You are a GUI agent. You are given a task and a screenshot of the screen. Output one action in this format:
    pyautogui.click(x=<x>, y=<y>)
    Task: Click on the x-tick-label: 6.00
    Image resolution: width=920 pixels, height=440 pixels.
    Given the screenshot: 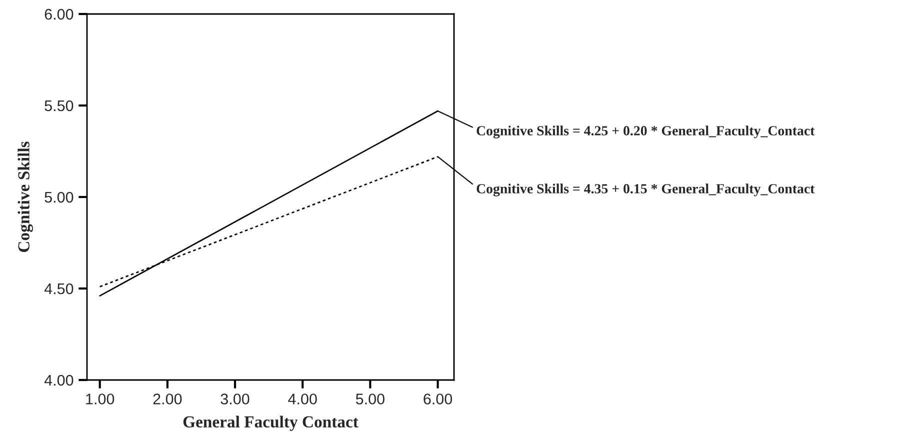 What is the action you would take?
    pyautogui.click(x=438, y=399)
    